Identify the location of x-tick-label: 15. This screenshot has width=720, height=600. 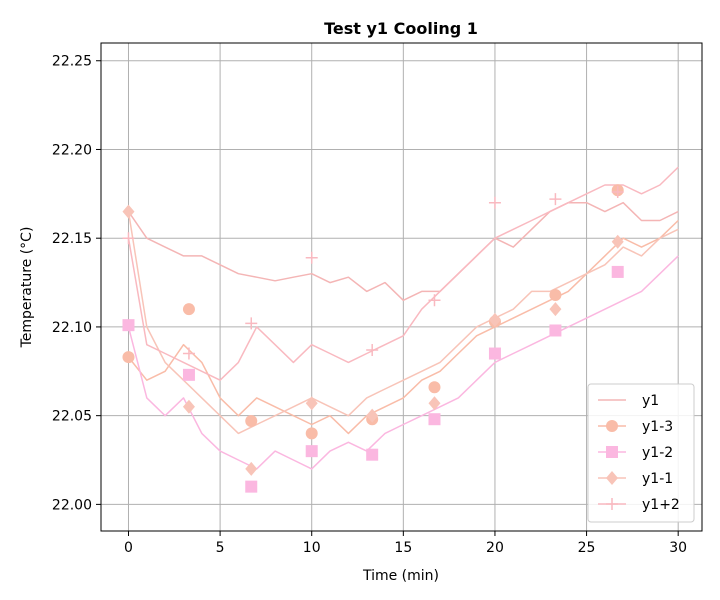
(403, 548).